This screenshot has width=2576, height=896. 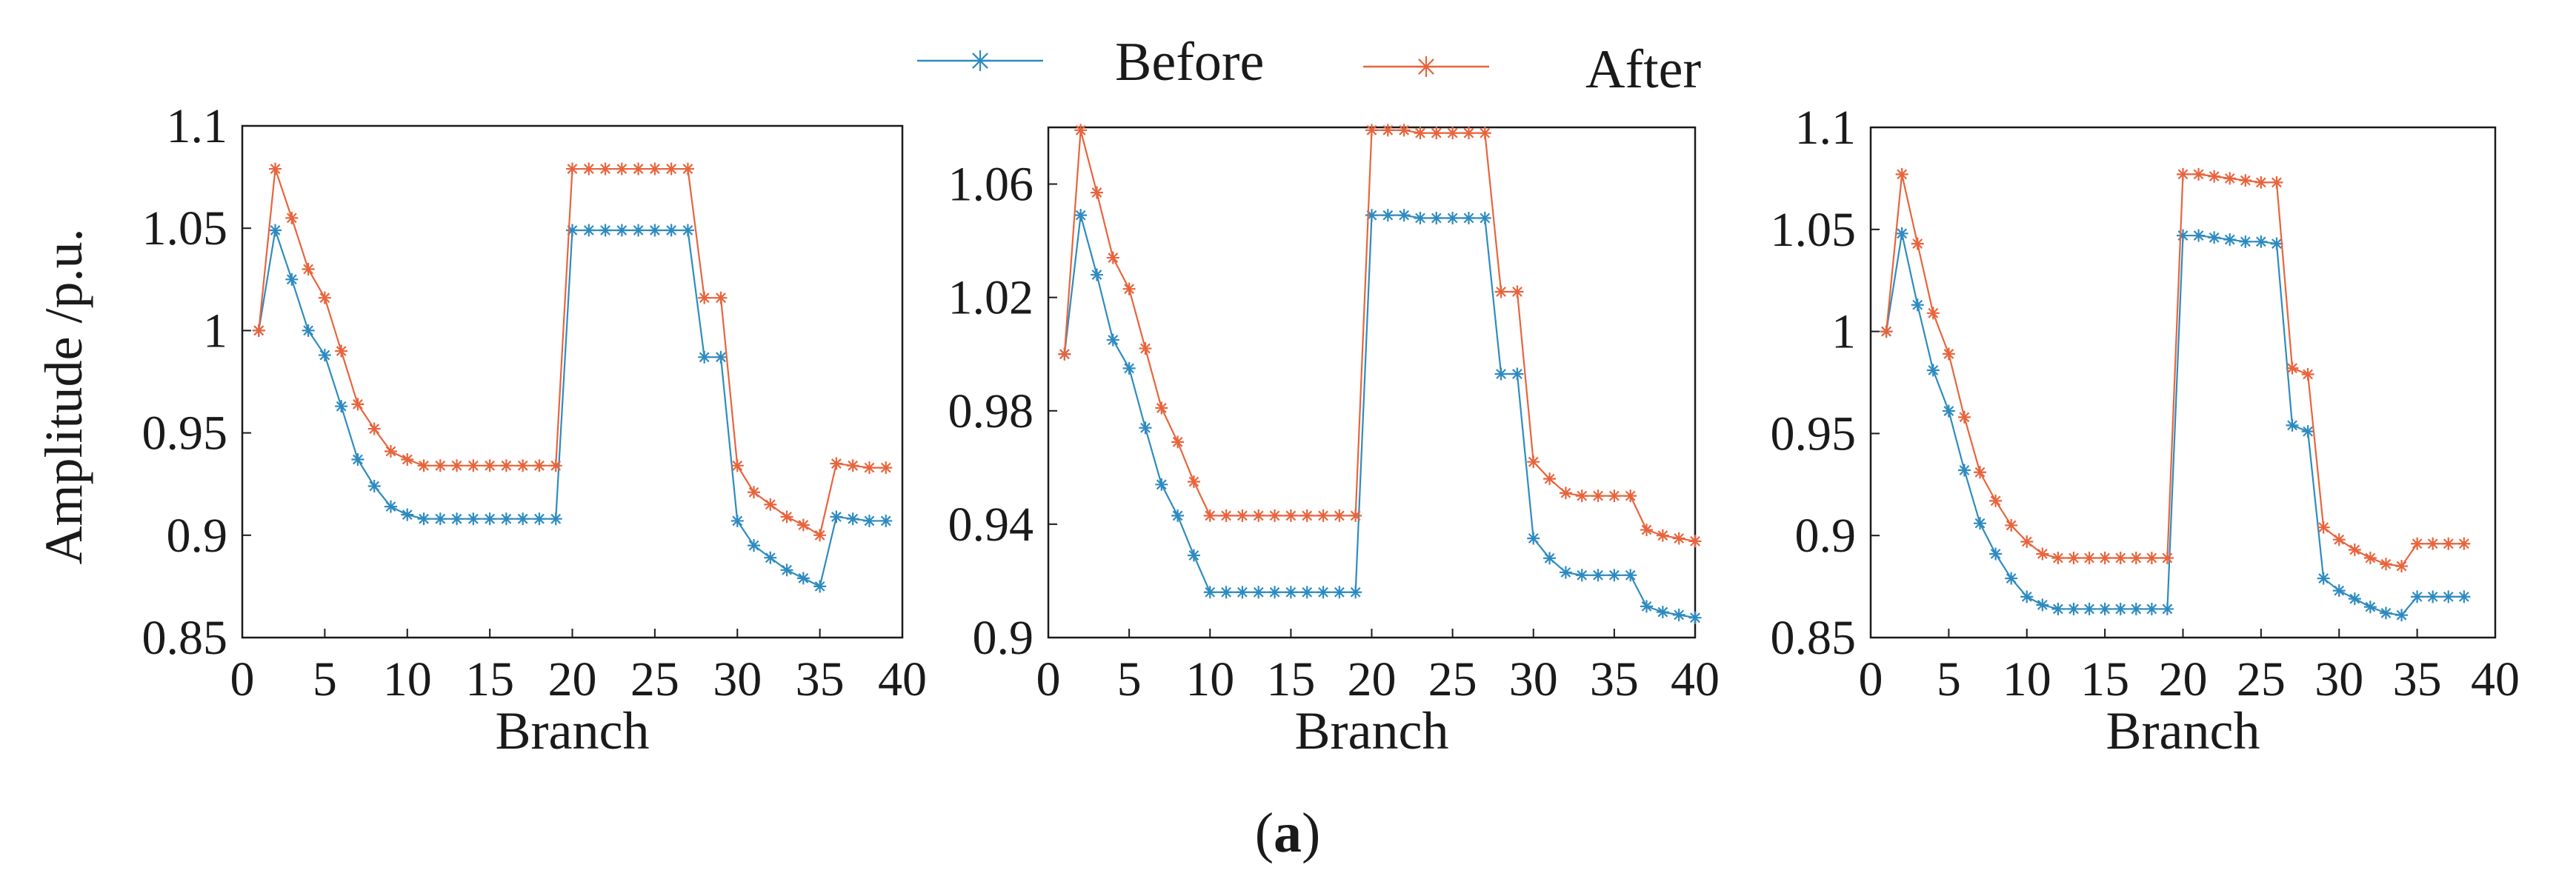 What do you see at coordinates (215, 331) in the screenshot?
I see `y-tick-label: 1` at bounding box center [215, 331].